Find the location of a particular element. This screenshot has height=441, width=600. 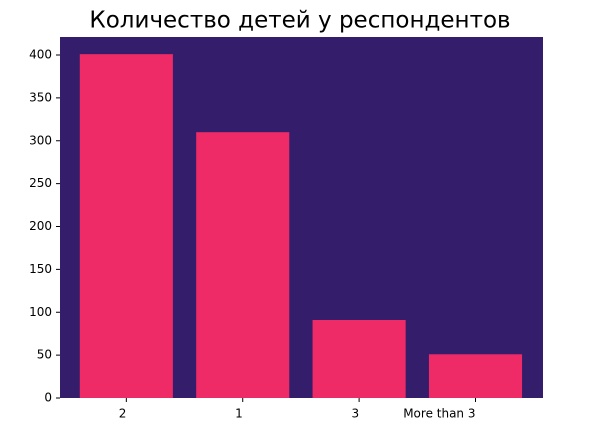

x-tick-label: 2 is located at coordinates (123, 414).